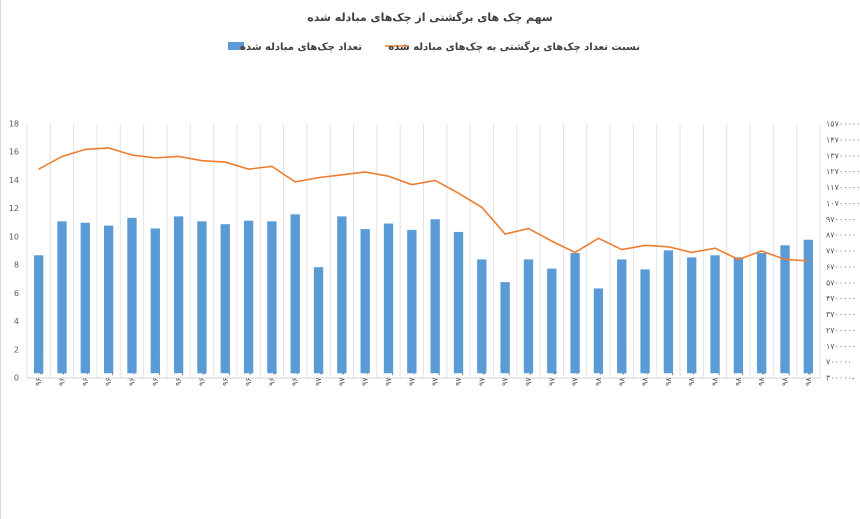  Describe the element at coordinates (668, 376) in the screenshot. I see `x-tick-label: تیر ۹۸` at that location.